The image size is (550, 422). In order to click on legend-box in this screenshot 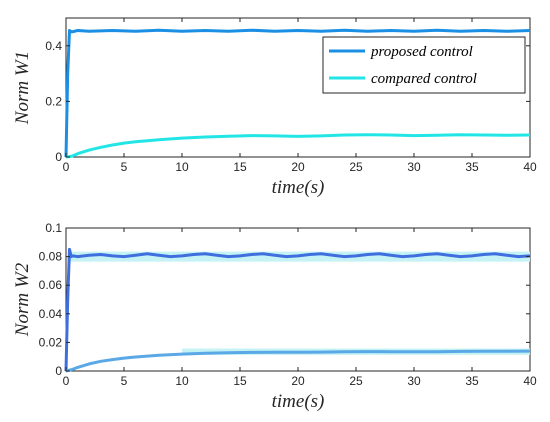, I will do `click(424, 65)`.